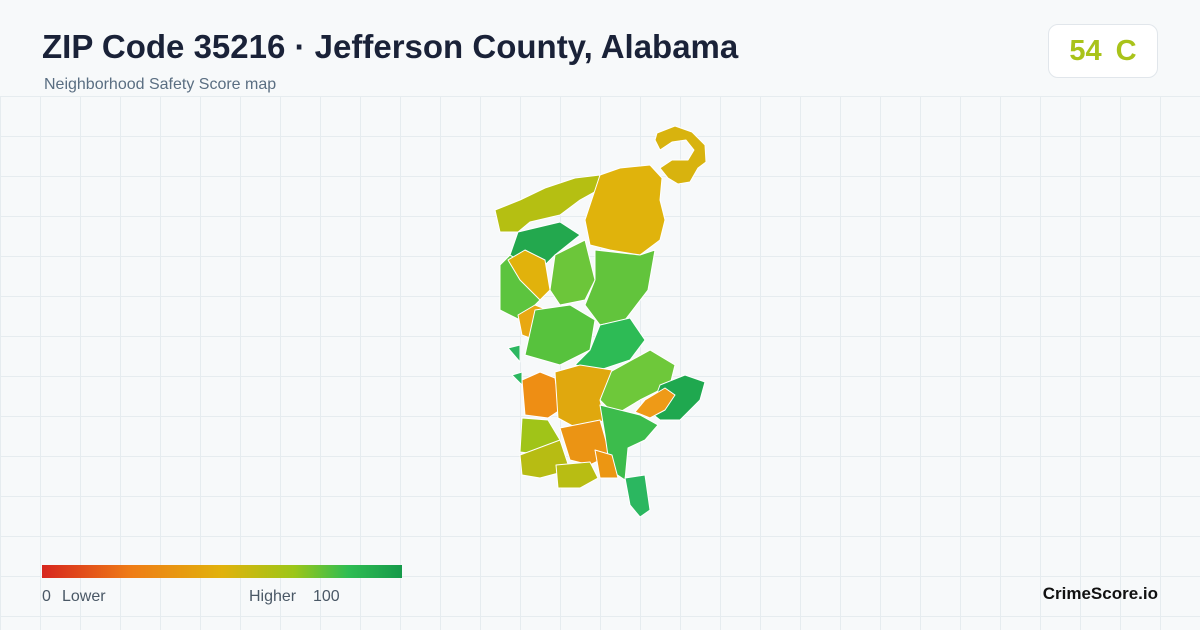 This screenshot has height=630, width=1200. I want to click on score-grade: C, so click(1126, 50).